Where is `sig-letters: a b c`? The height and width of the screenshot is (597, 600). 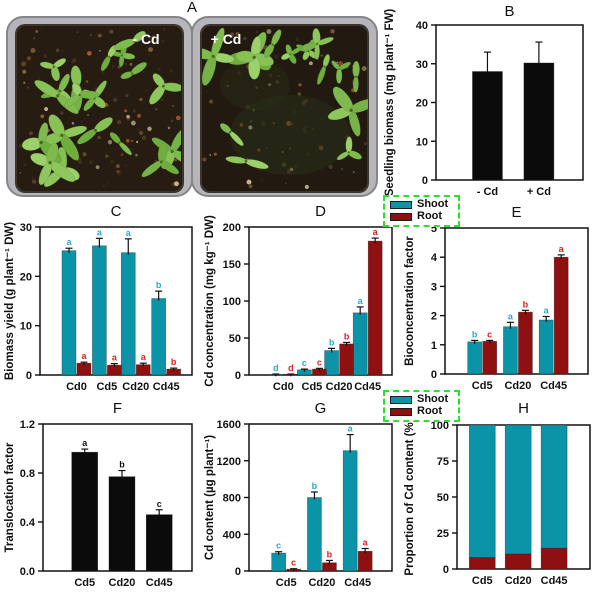 sig-letters: a b c is located at coordinates (122, 473).